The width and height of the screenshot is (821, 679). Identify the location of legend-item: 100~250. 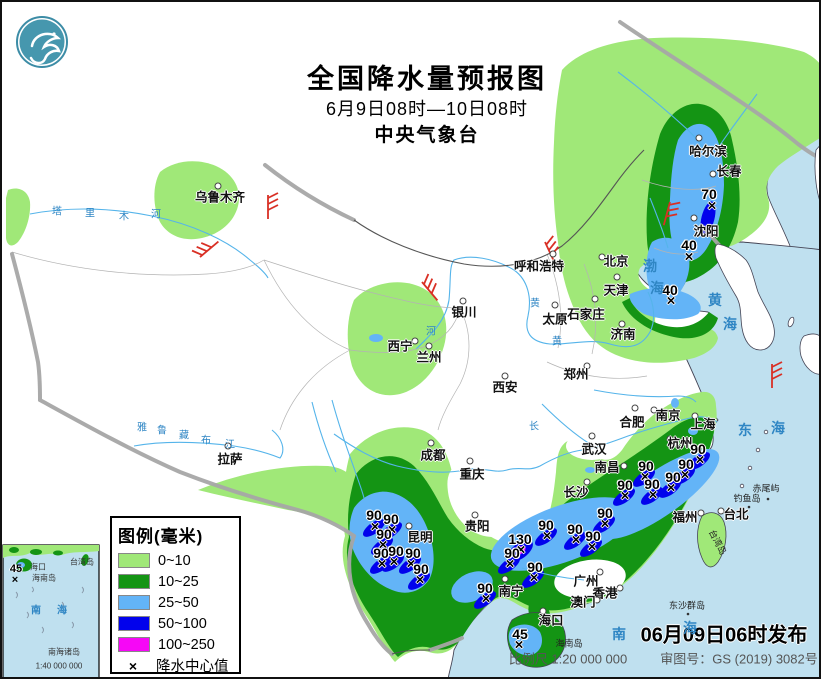
(175, 644).